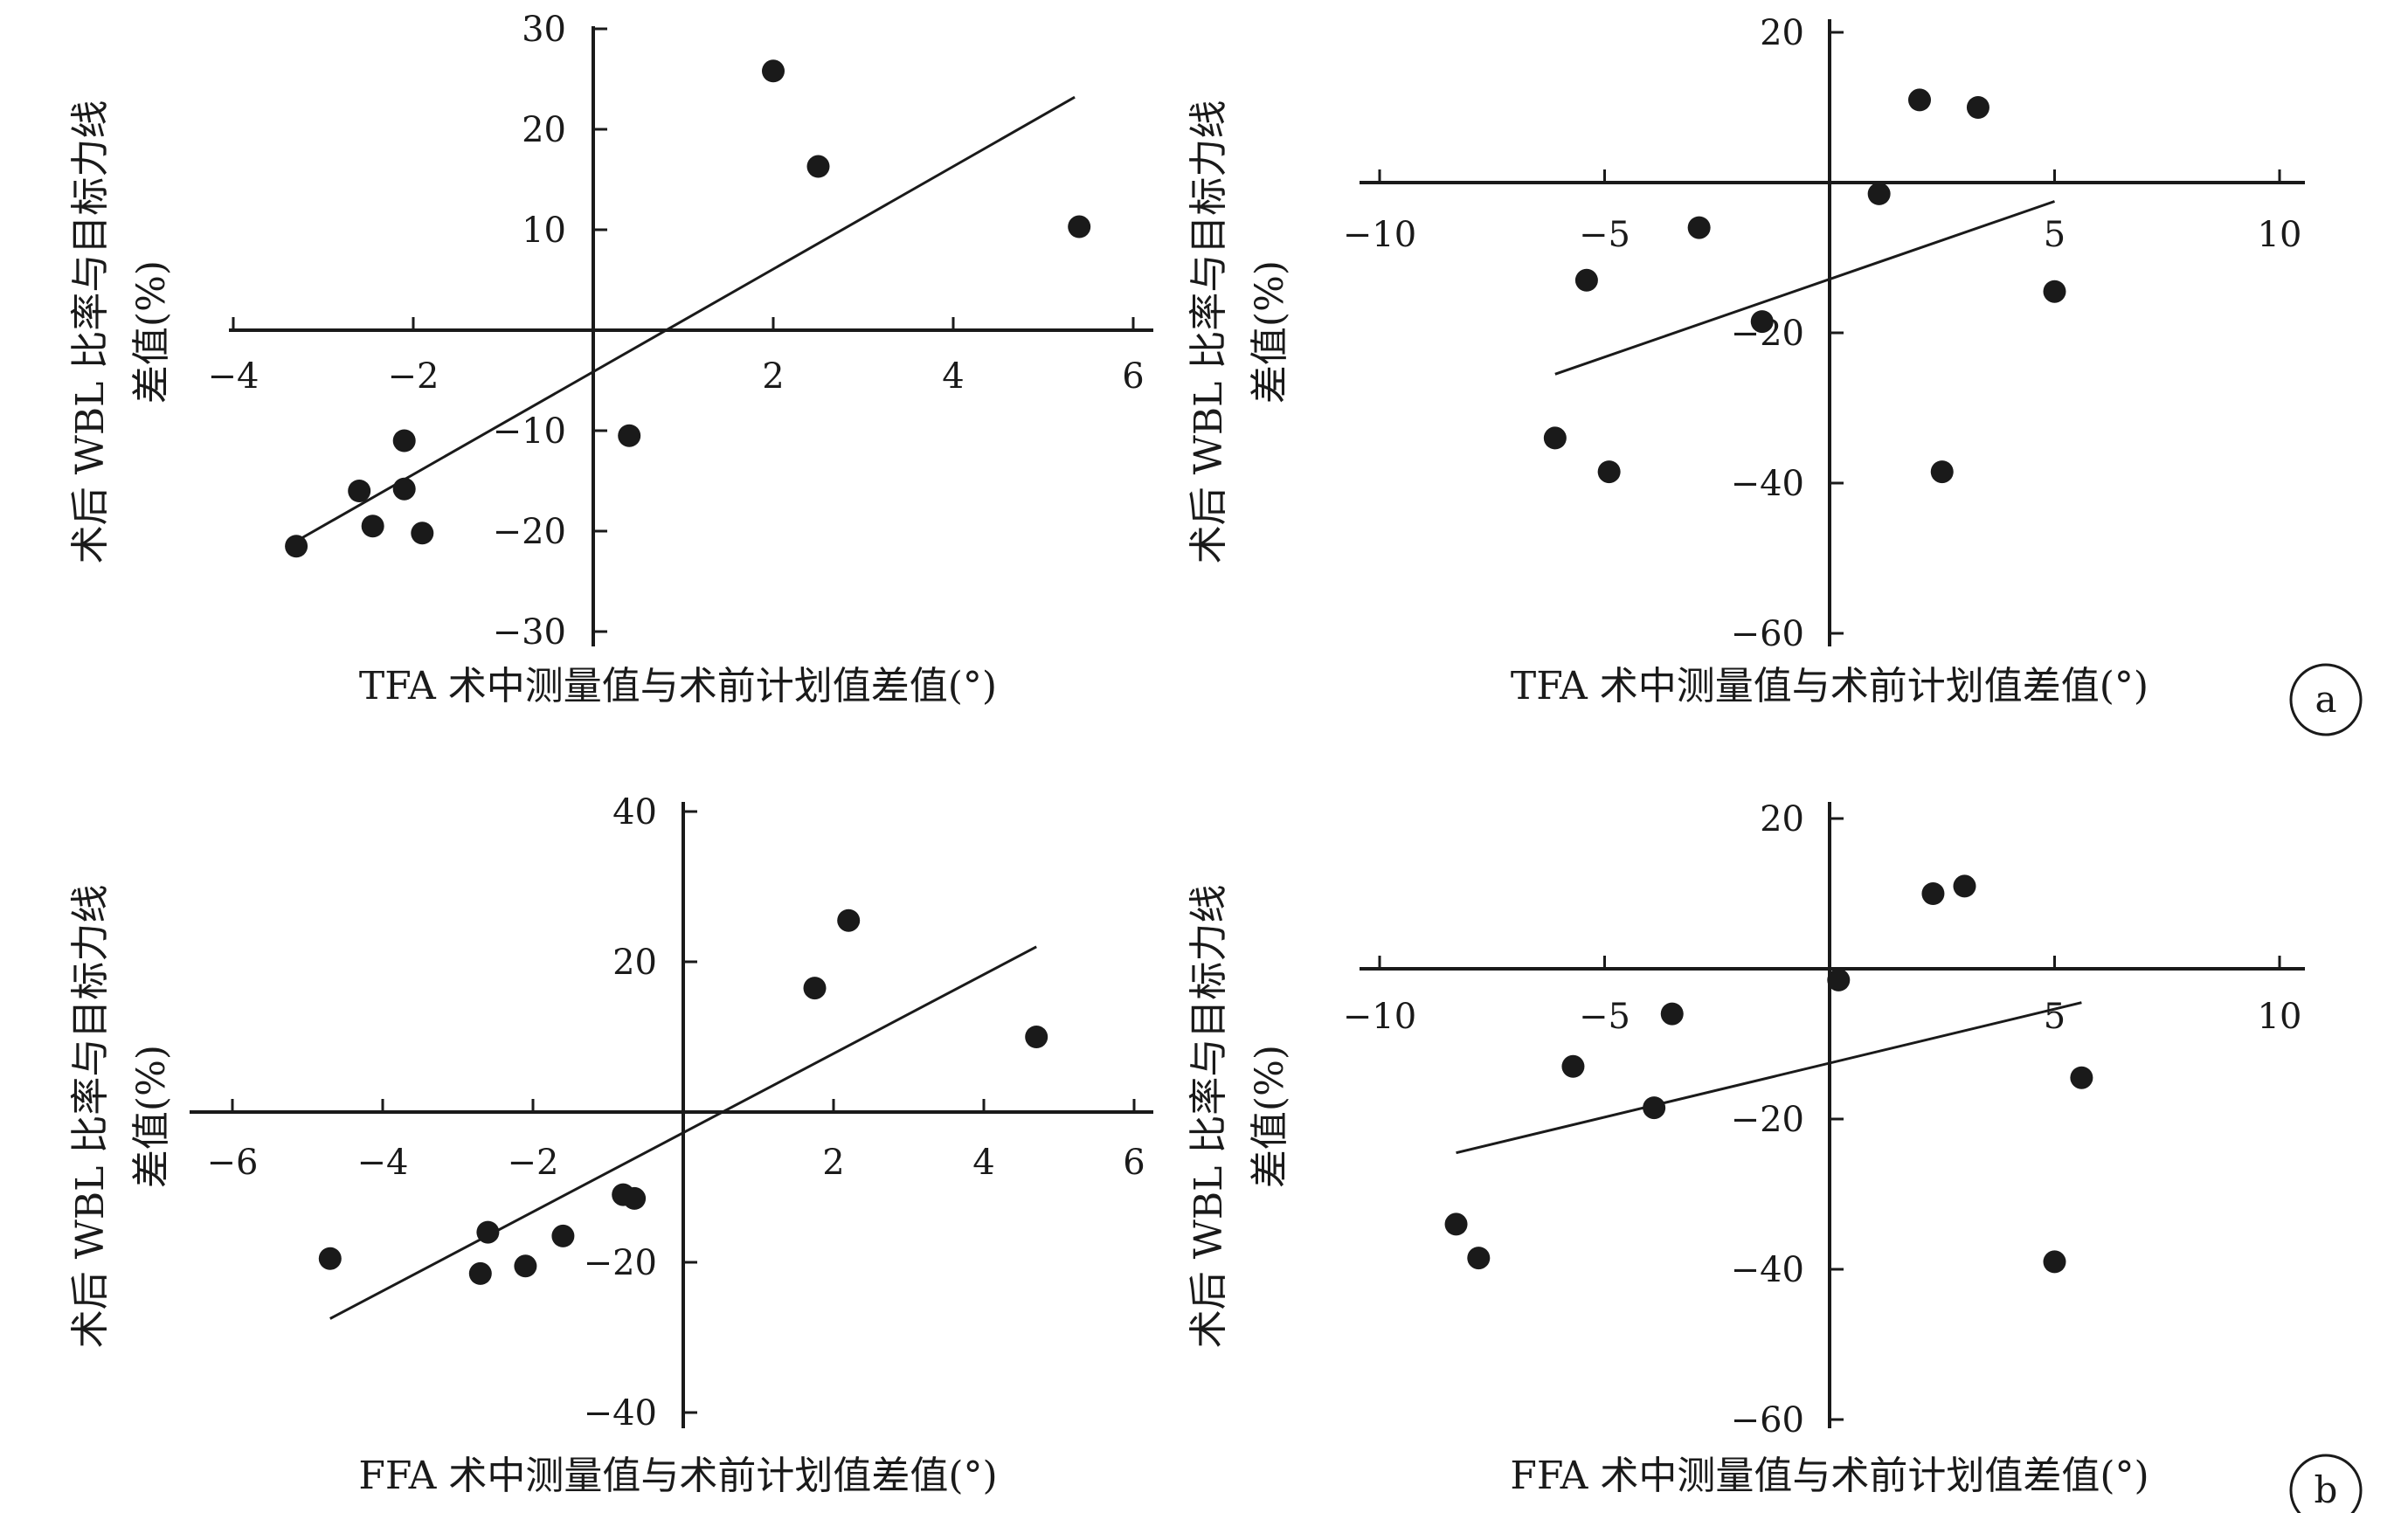 The width and height of the screenshot is (2408, 1513). I want to click on y-tick-label: 40, so click(634, 812).